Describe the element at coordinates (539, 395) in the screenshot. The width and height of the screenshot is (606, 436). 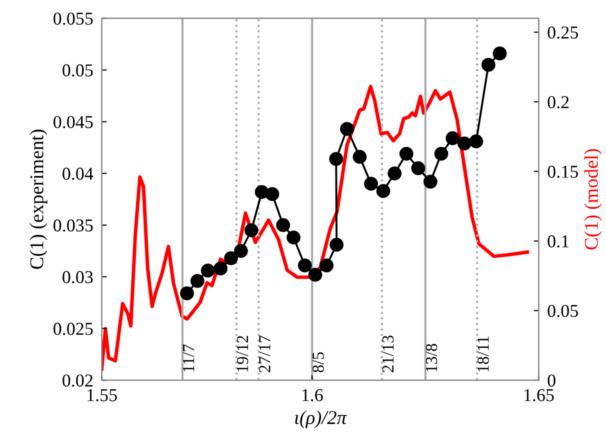
I see `x-tick-label: 1.65` at that location.